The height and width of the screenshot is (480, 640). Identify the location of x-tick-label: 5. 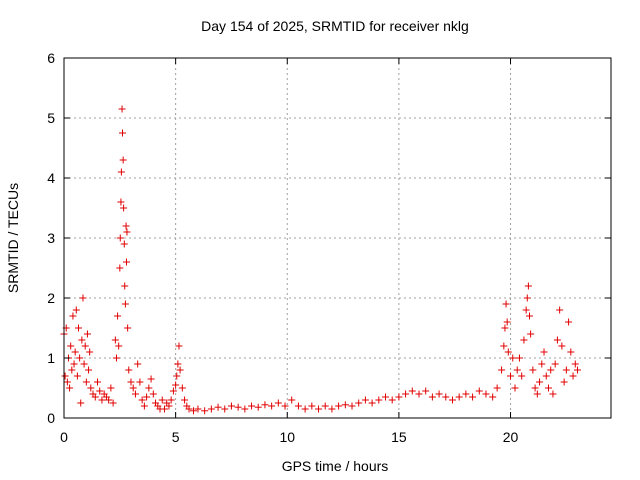
(176, 437).